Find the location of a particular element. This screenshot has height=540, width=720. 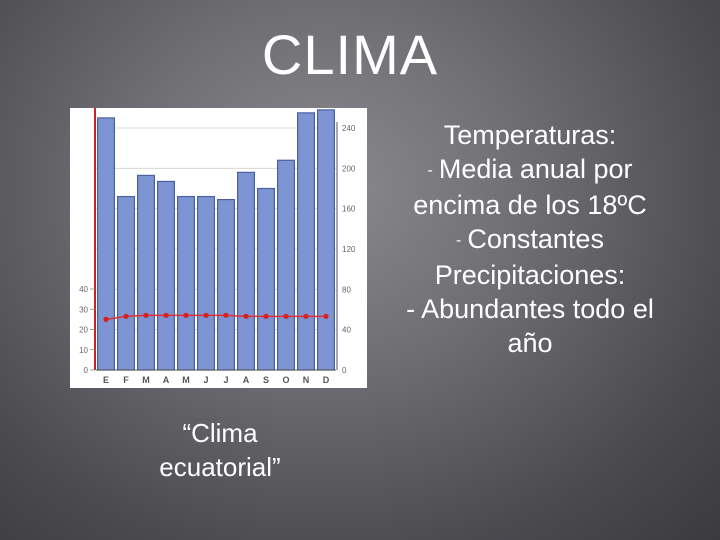

heading-temperatures: Temperaturas: is located at coordinates (530, 135).